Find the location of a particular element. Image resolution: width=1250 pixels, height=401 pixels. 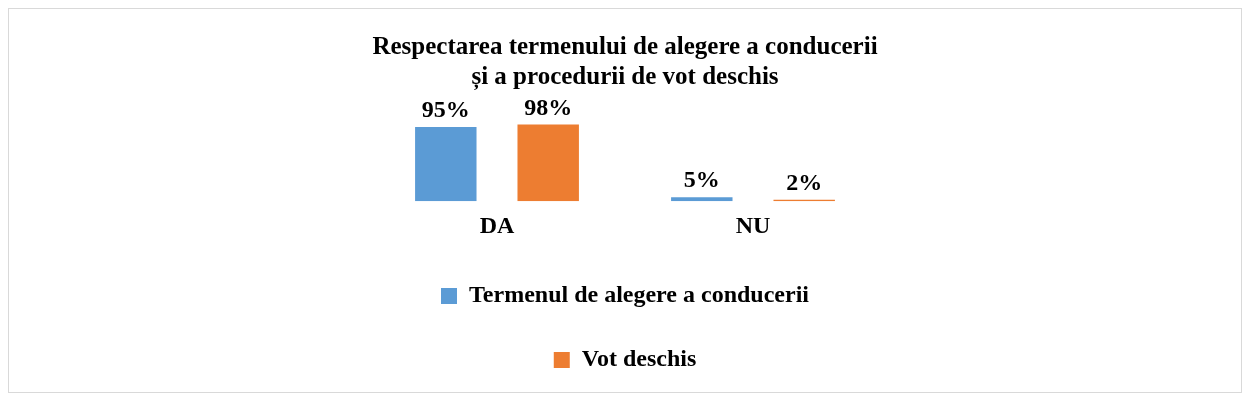

data-label: 95% is located at coordinates (445, 109).